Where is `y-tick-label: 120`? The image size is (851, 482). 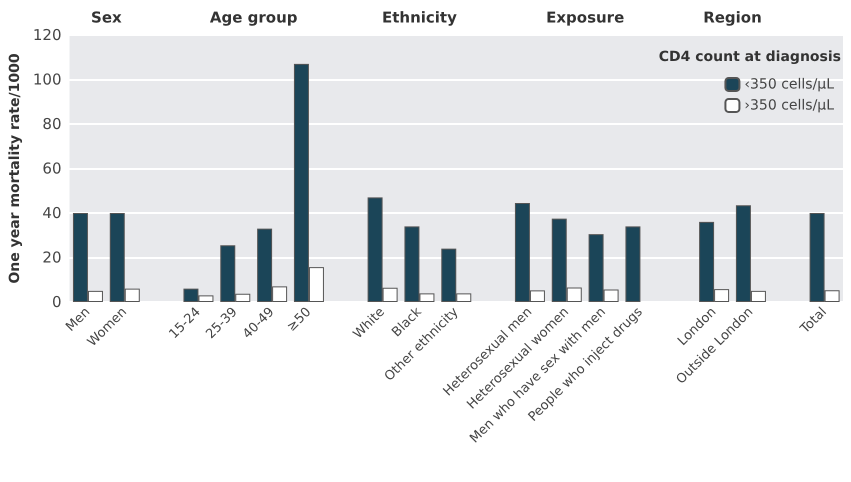
y-tick-label: 120 is located at coordinates (47, 35).